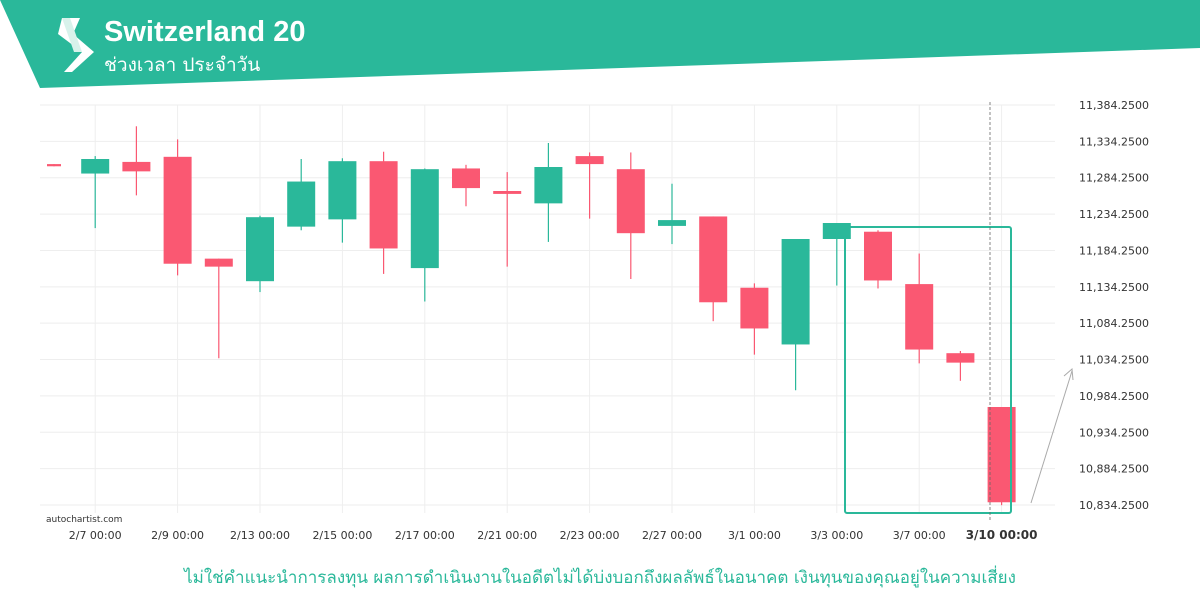 This screenshot has height=600, width=1200. I want to click on y-tick-label: 11,134.2500, so click(1114, 287).